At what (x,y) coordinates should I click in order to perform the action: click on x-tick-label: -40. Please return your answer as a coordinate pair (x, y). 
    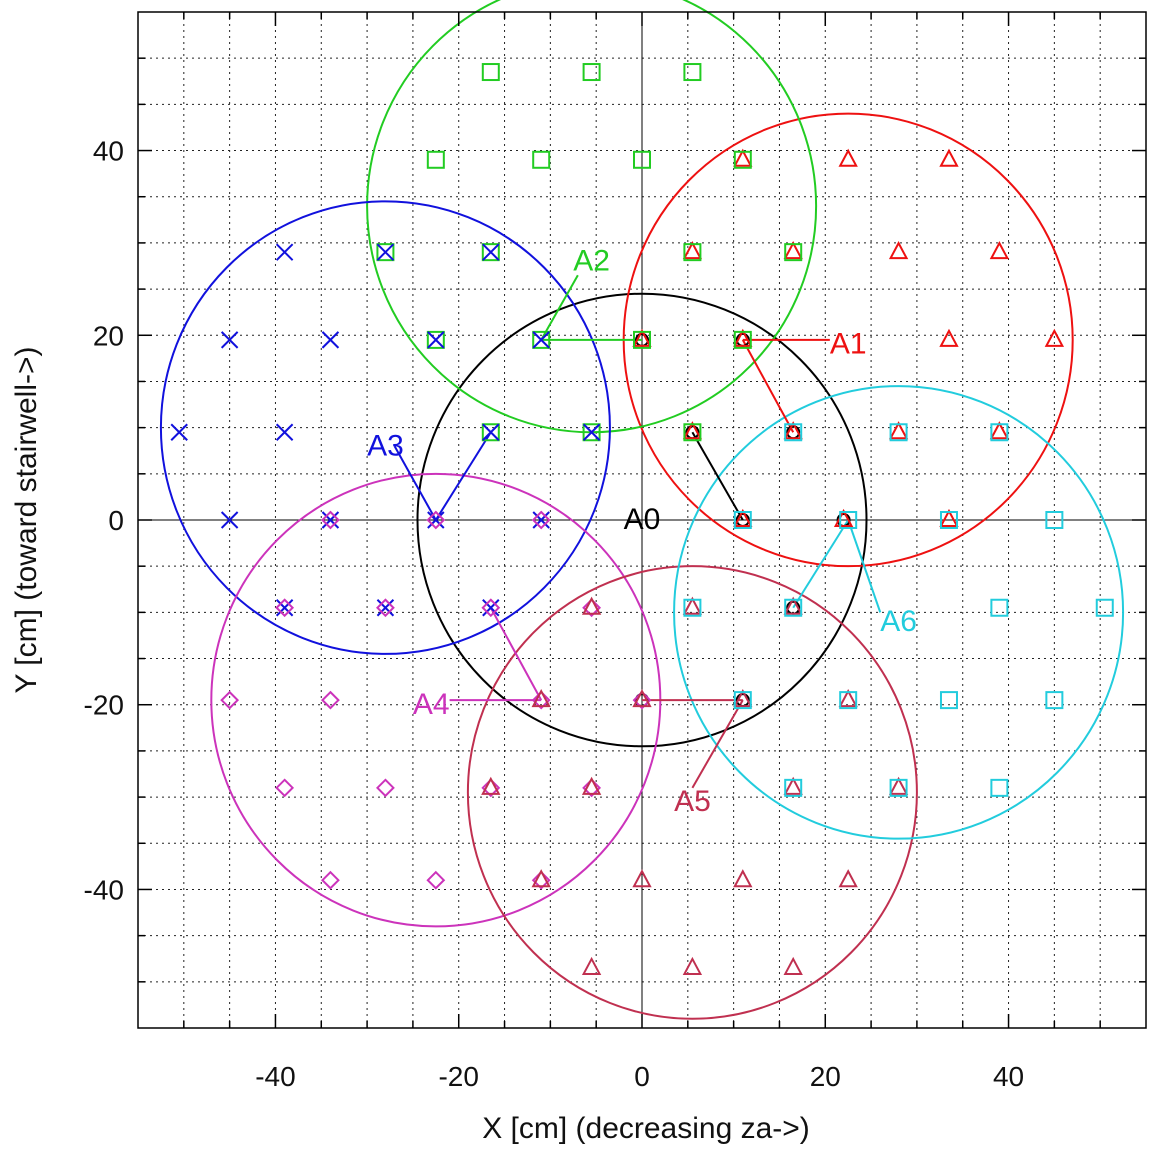
    Looking at the image, I should click on (275, 1076).